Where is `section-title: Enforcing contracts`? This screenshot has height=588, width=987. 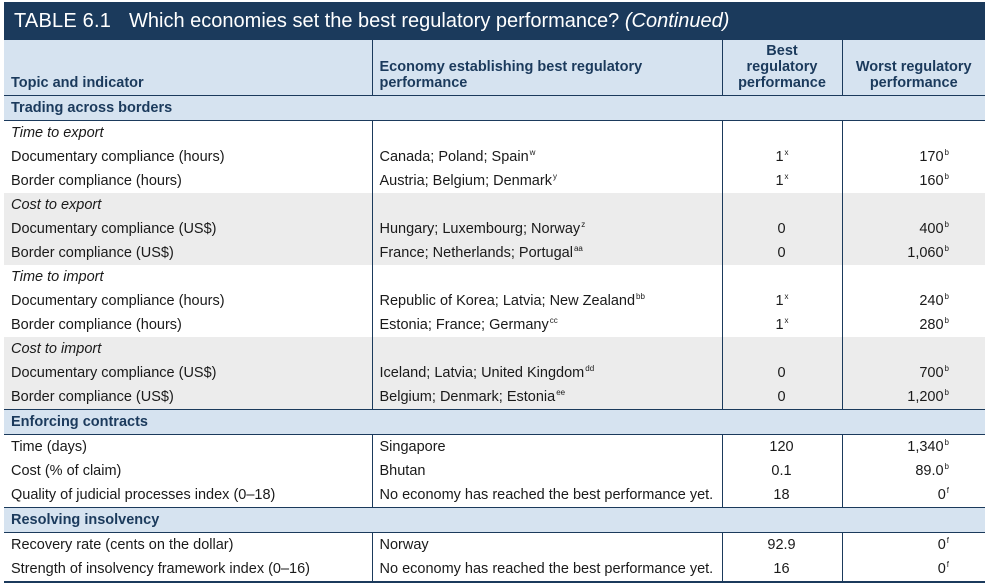 section-title: Enforcing contracts is located at coordinates (494, 422).